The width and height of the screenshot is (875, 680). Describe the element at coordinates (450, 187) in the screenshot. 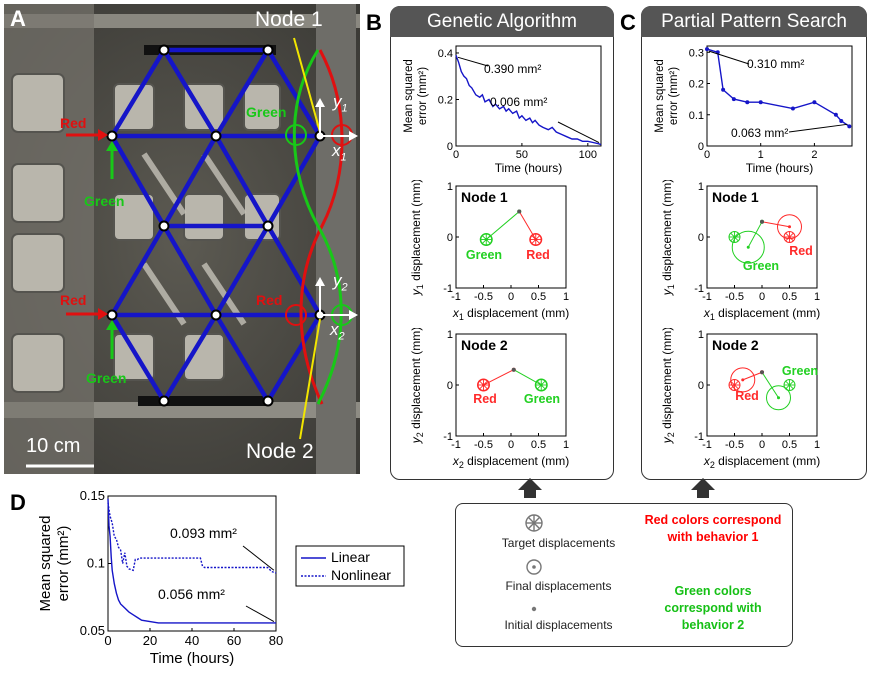

I see `y-tick-label: 1` at that location.